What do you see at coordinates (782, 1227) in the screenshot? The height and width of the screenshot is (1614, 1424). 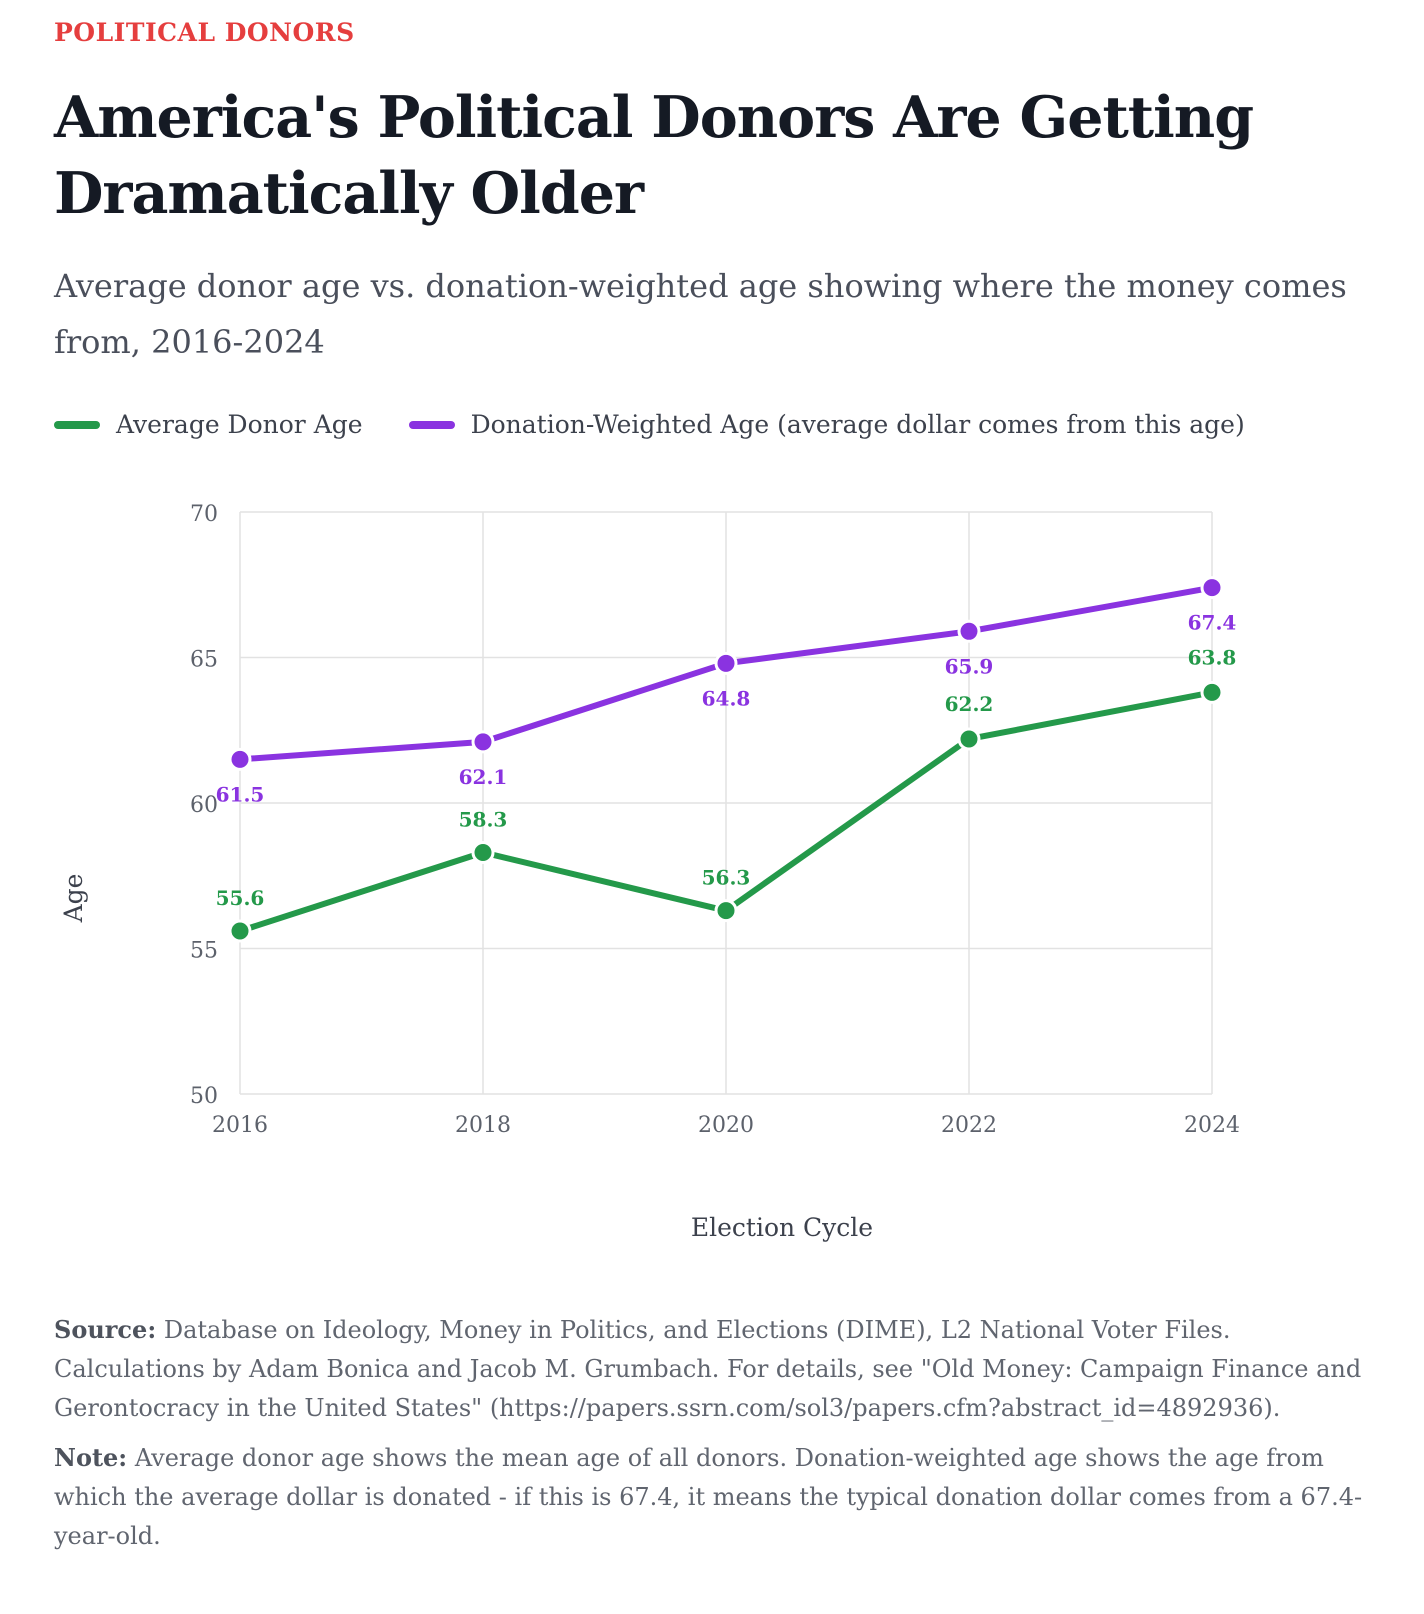 I see `x-axis-title: Election Cycle` at bounding box center [782, 1227].